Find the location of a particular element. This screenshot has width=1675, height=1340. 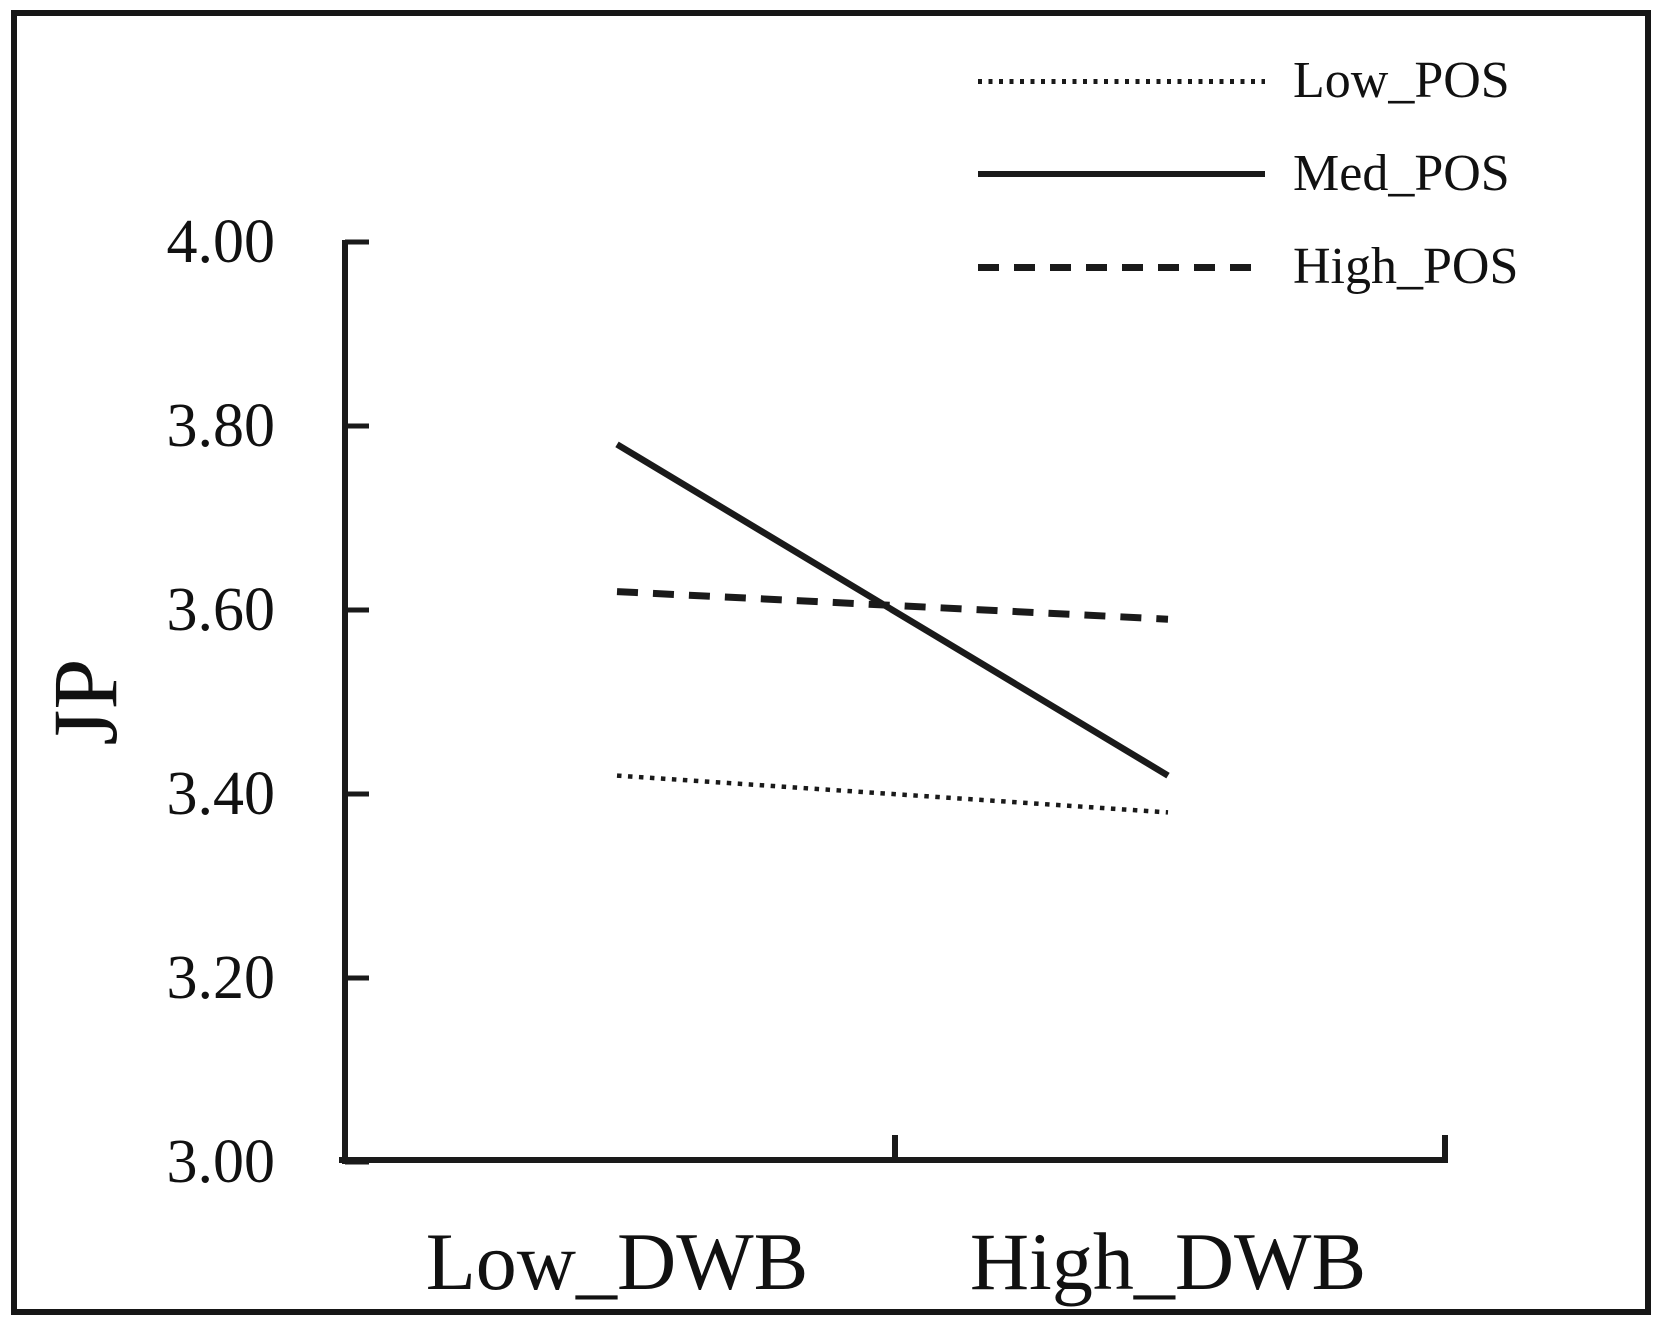

legend-label: Med_POS is located at coordinates (1401, 173).